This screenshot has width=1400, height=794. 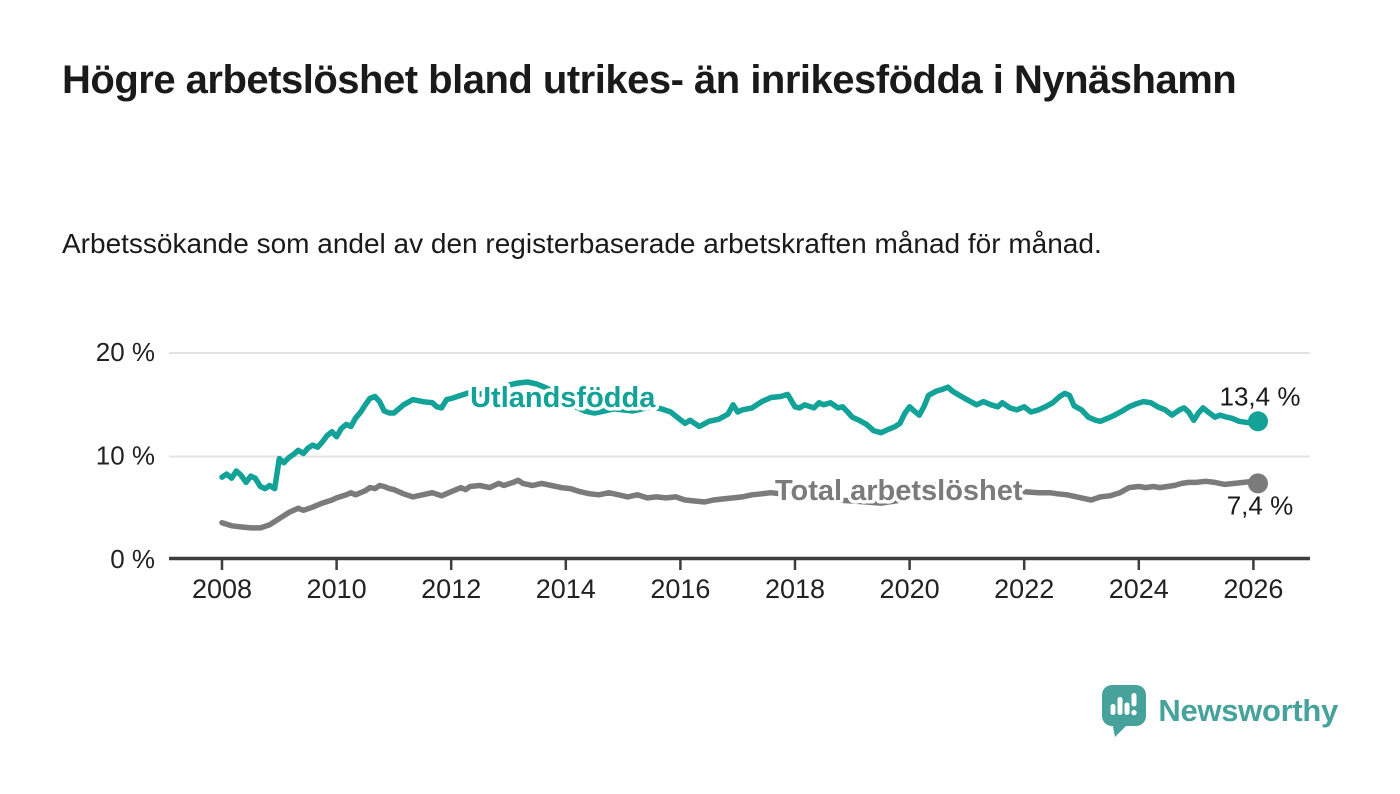 I want to click on series-label-utlandsf-dda: Utlandsfödda, so click(x=563, y=398).